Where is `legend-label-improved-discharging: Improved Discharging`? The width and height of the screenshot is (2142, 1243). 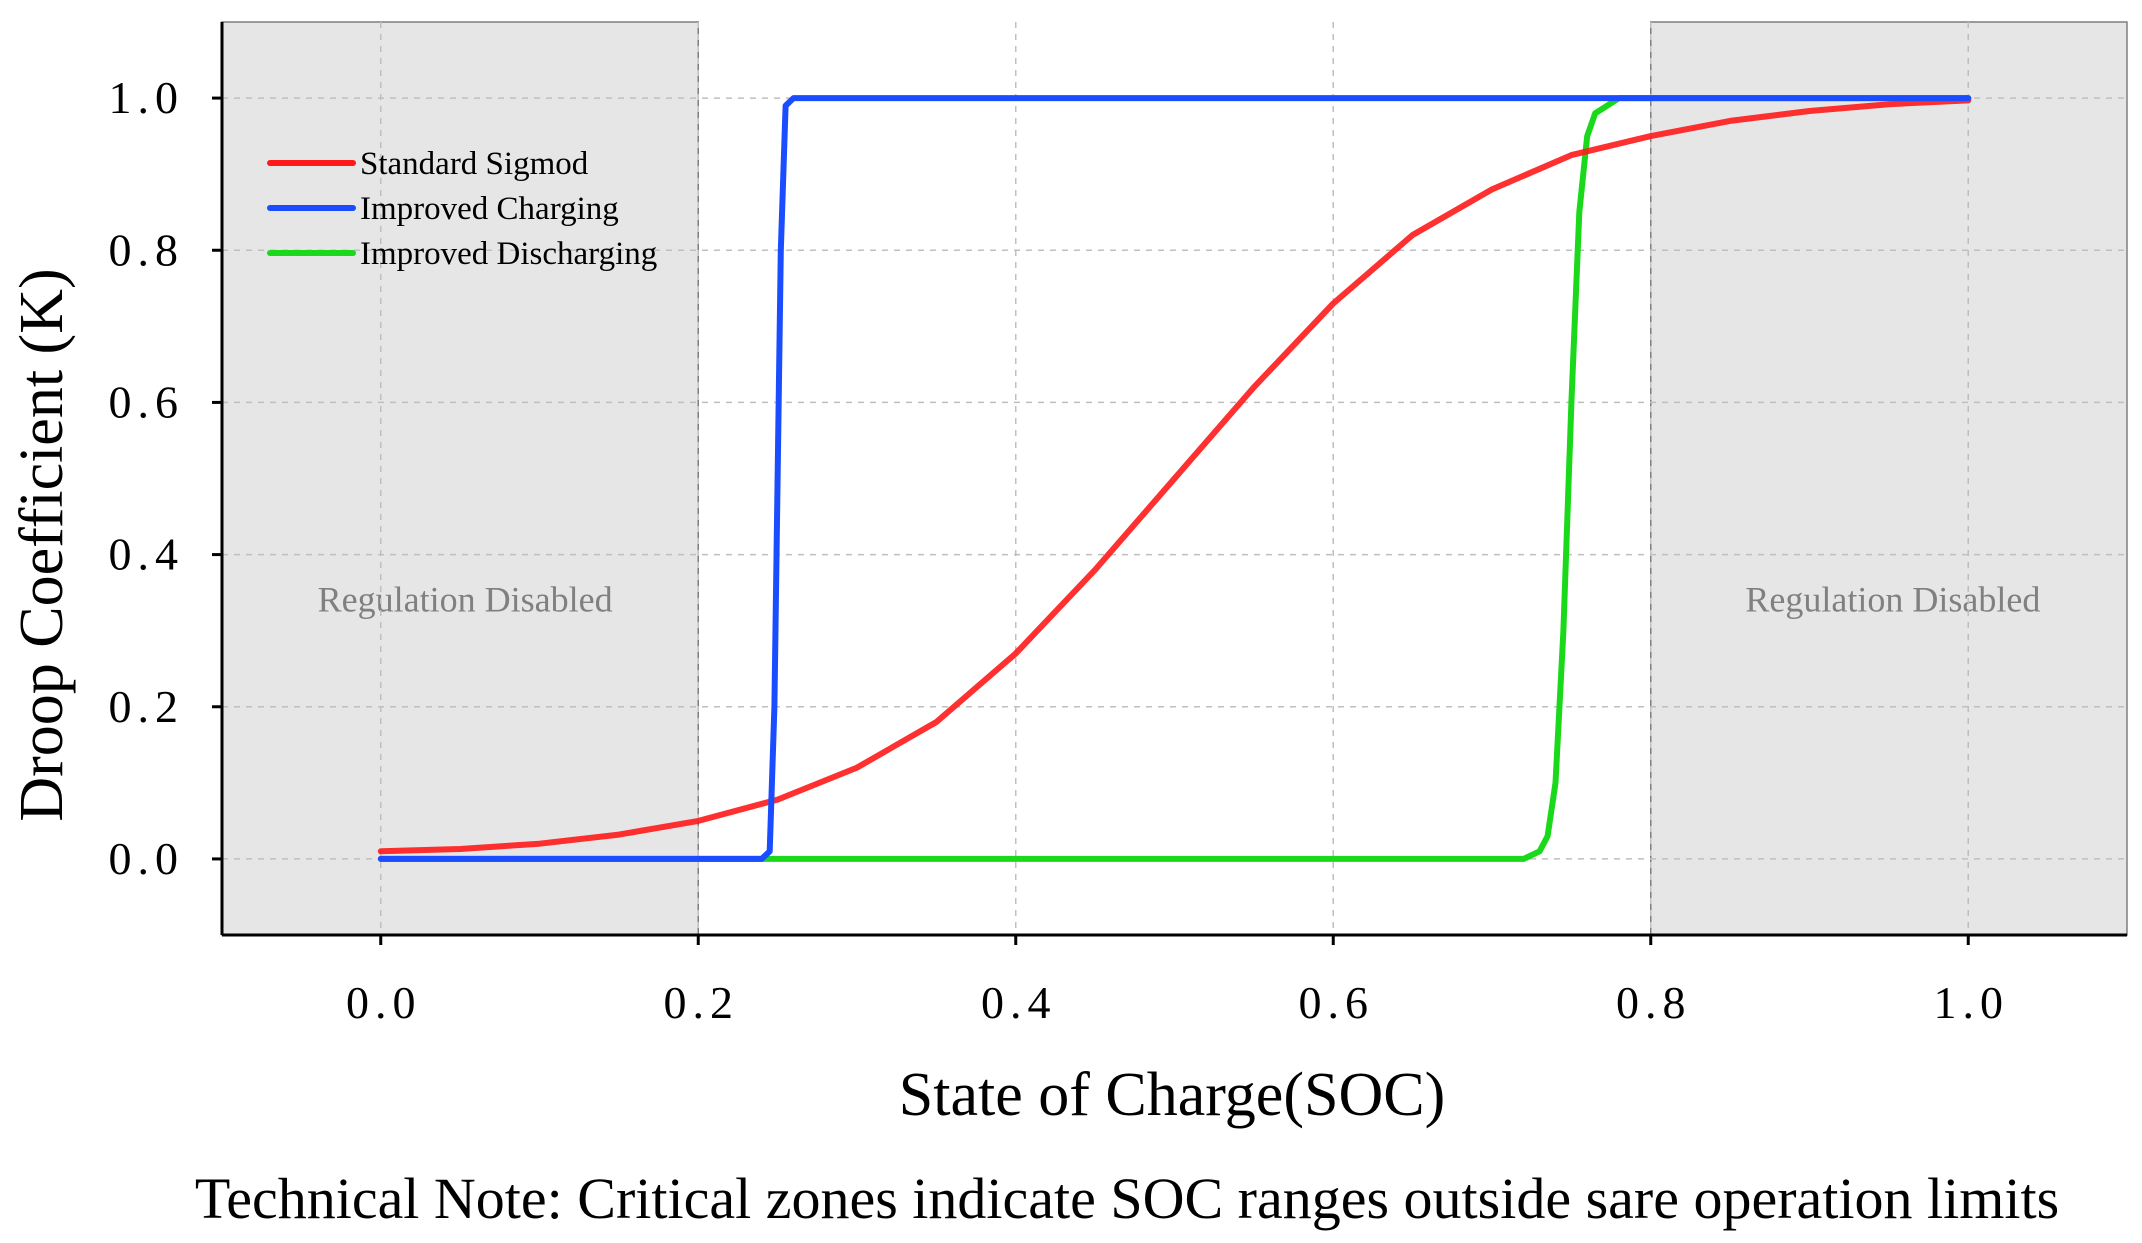
legend-label-improved-discharging: Improved Discharging is located at coordinates (508, 254).